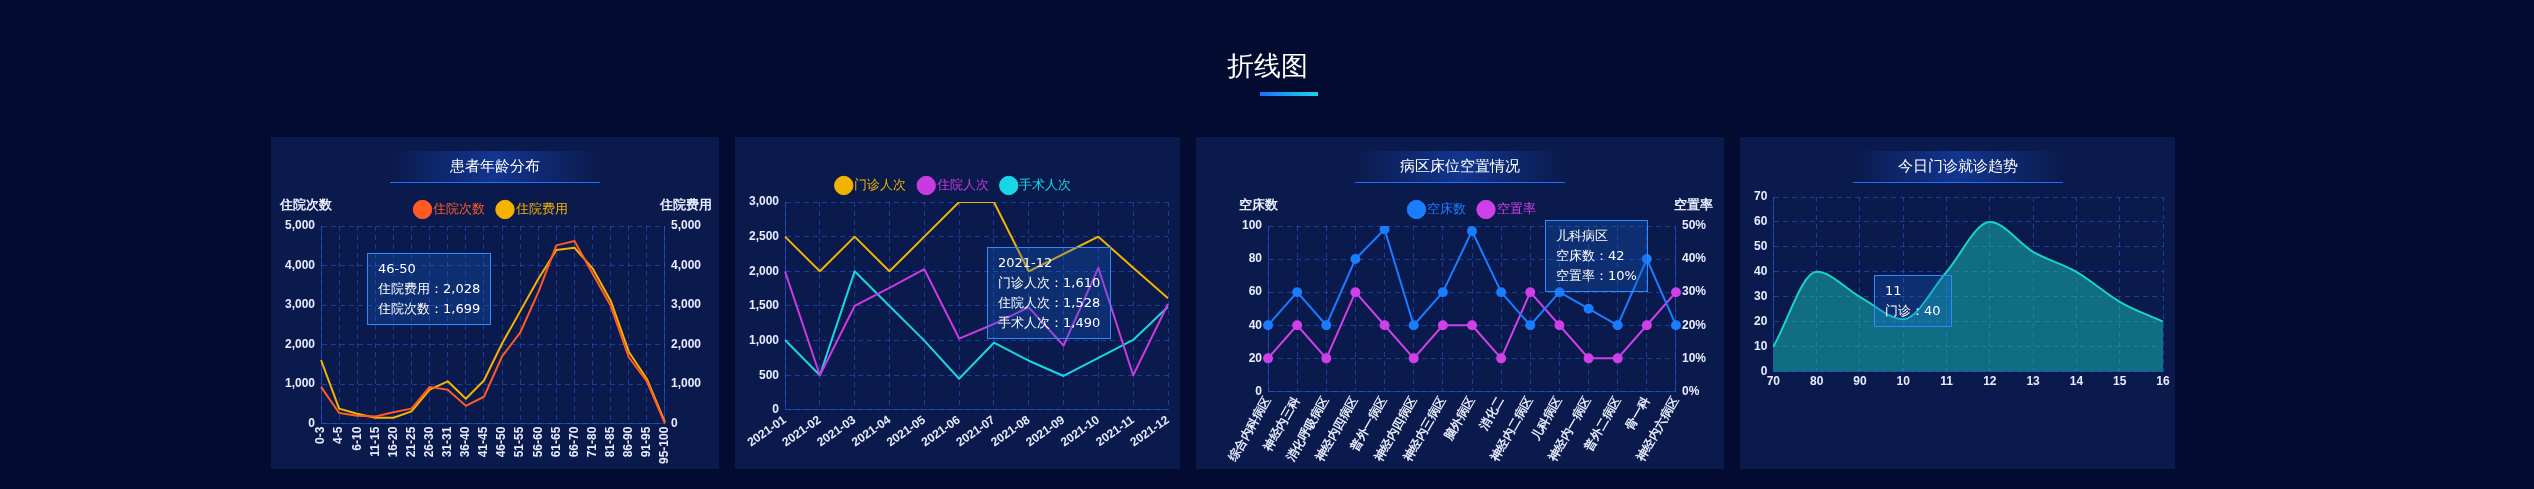 The image size is (2534, 489). I want to click on x-tick-label: 46-50, so click(501, 442).